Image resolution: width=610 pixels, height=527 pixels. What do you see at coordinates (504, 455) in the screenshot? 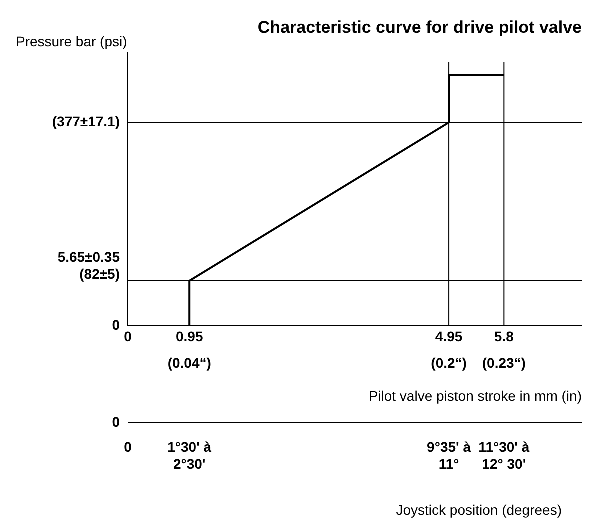
I see `text: 11°30' à 12° 30'` at bounding box center [504, 455].